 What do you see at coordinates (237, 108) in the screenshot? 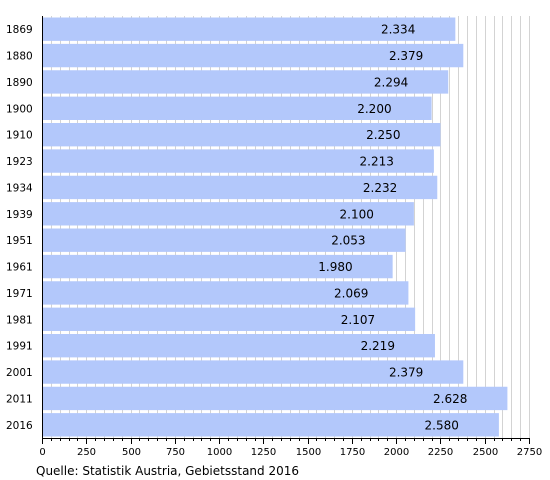
I see `bar-1900` at bounding box center [237, 108].